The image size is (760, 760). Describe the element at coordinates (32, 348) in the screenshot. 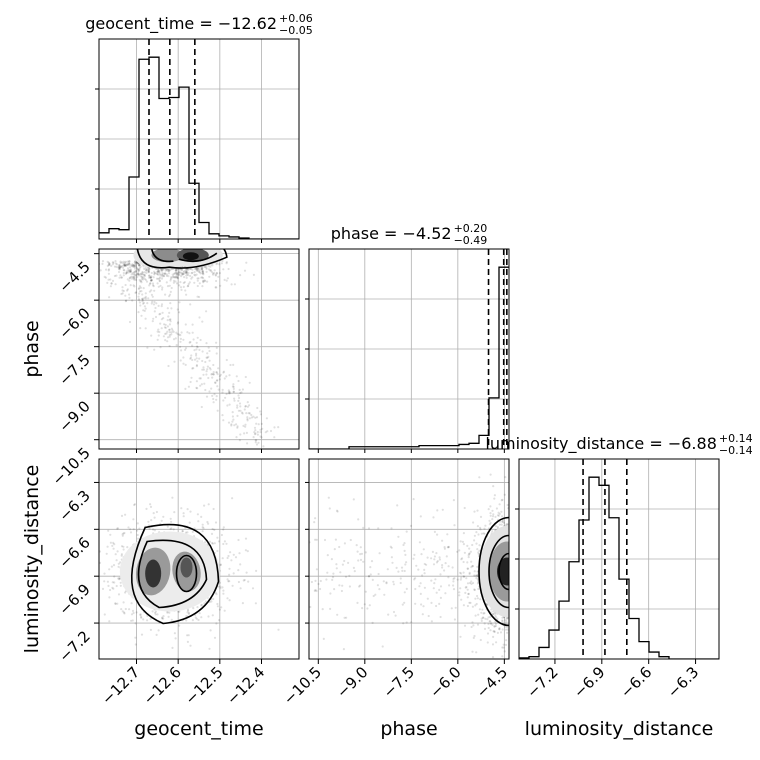

I see `y-axis-label-phase: phase` at that location.